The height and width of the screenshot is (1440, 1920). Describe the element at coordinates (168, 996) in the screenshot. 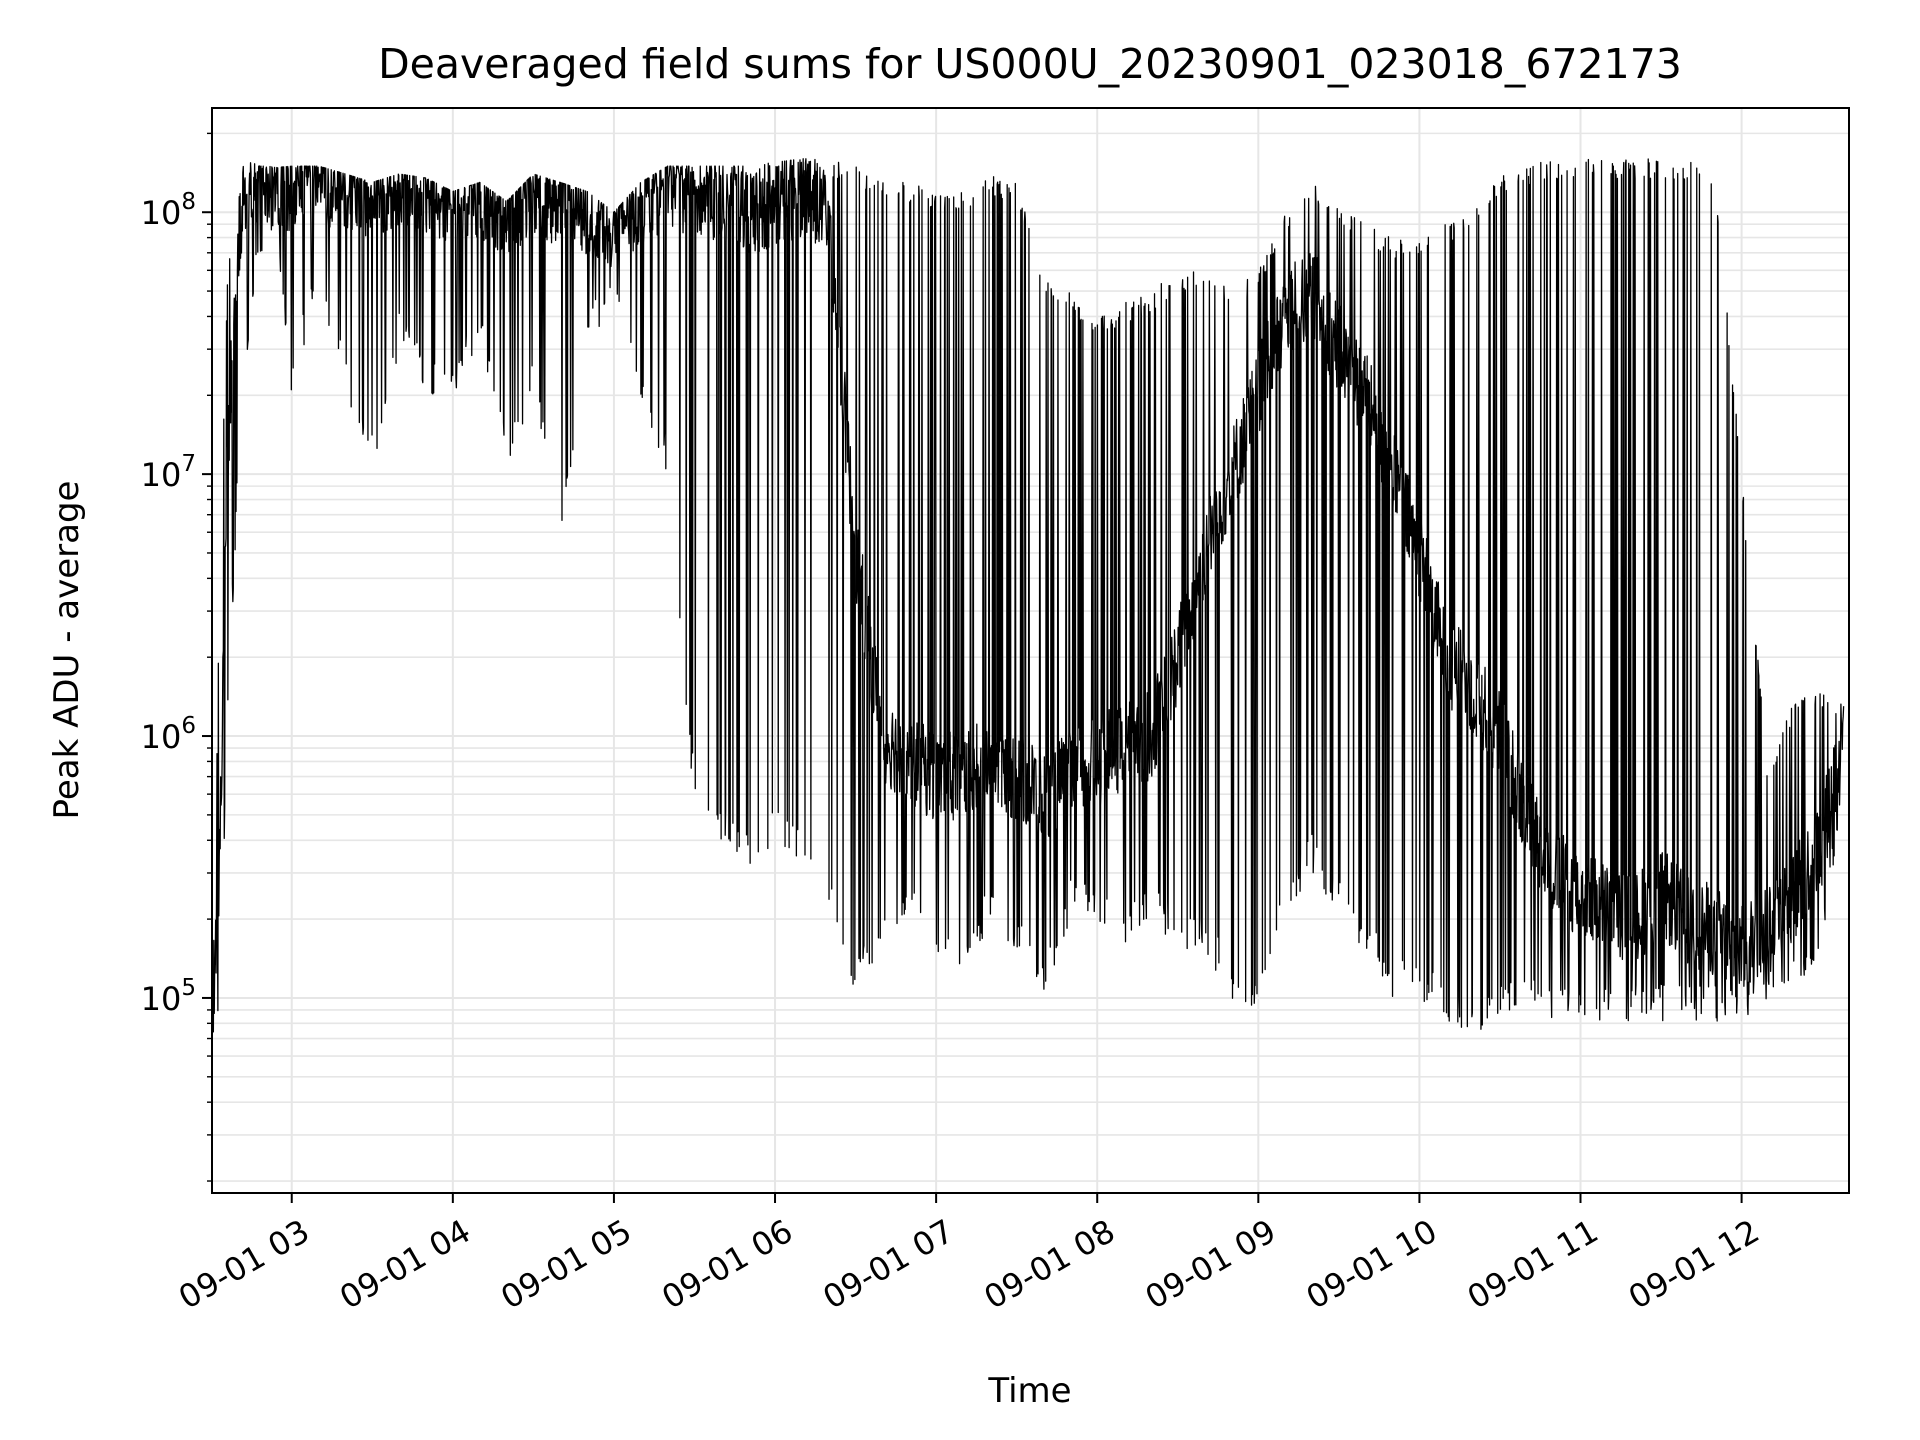

I see `y-tick-label: 10⁵` at that location.